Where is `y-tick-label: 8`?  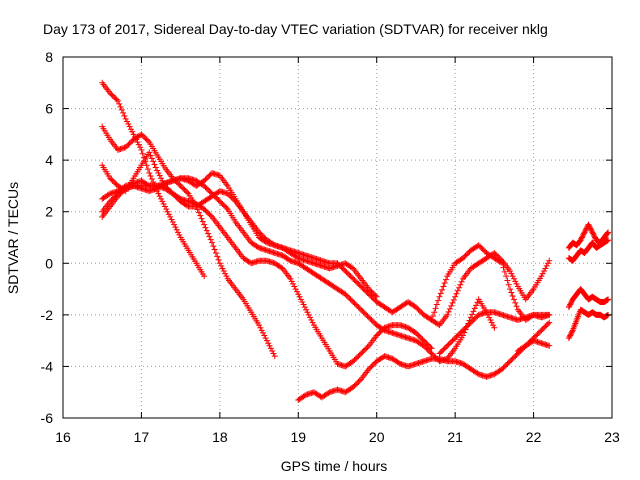 y-tick-label: 8 is located at coordinates (49, 57).